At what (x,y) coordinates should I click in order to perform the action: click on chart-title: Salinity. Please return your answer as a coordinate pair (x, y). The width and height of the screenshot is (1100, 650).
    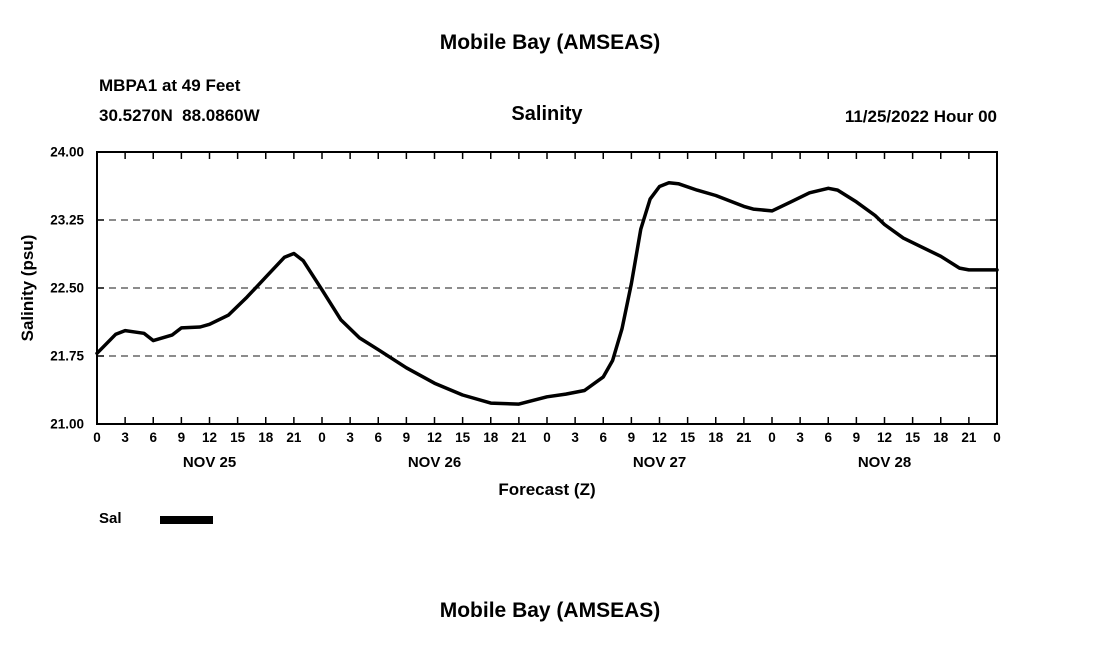
    Looking at the image, I should click on (547, 114).